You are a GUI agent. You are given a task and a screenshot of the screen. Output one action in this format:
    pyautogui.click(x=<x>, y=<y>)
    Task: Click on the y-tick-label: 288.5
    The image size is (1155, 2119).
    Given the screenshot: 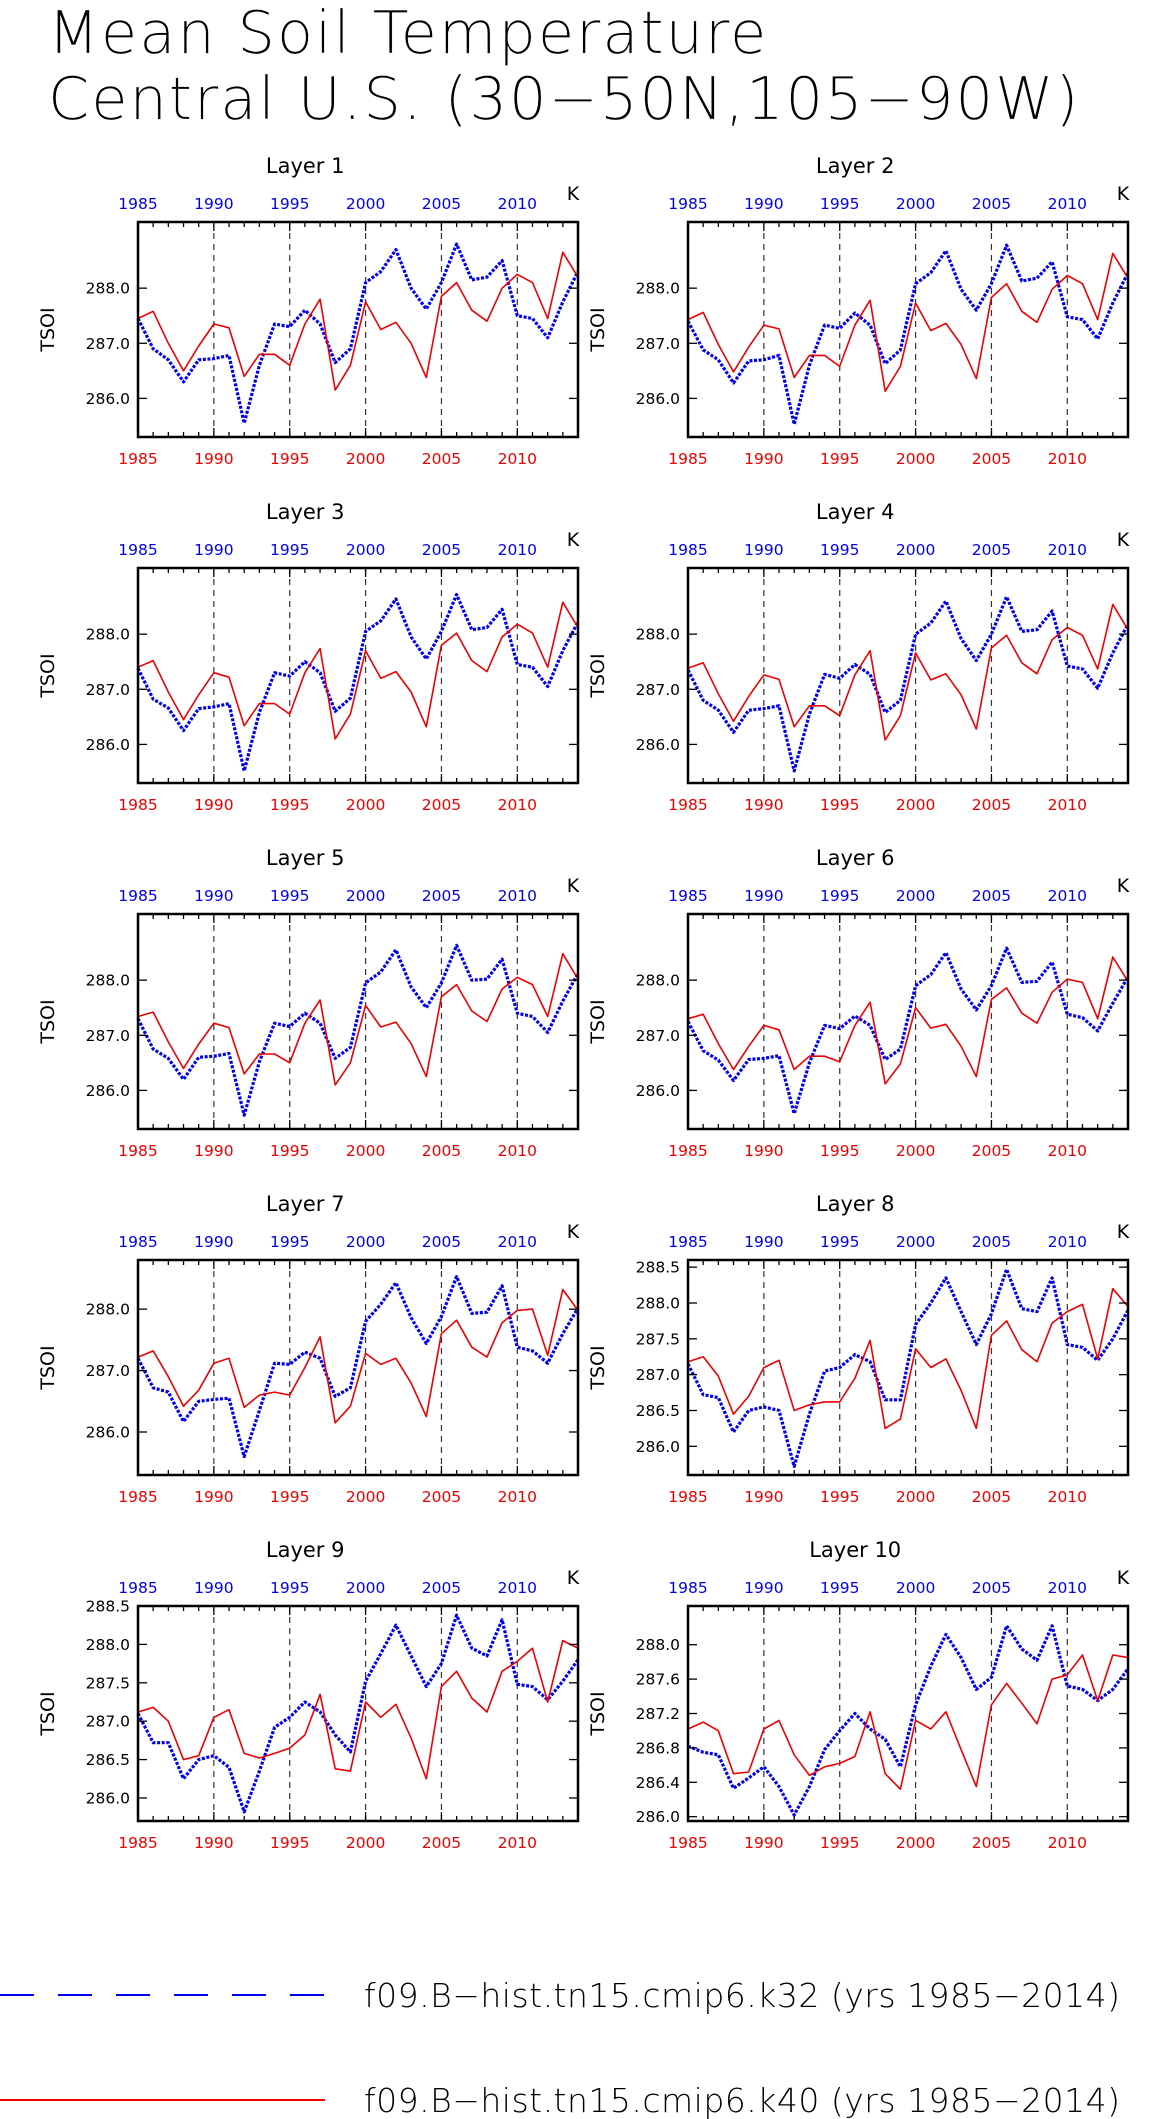 What is the action you would take?
    pyautogui.click(x=658, y=1268)
    